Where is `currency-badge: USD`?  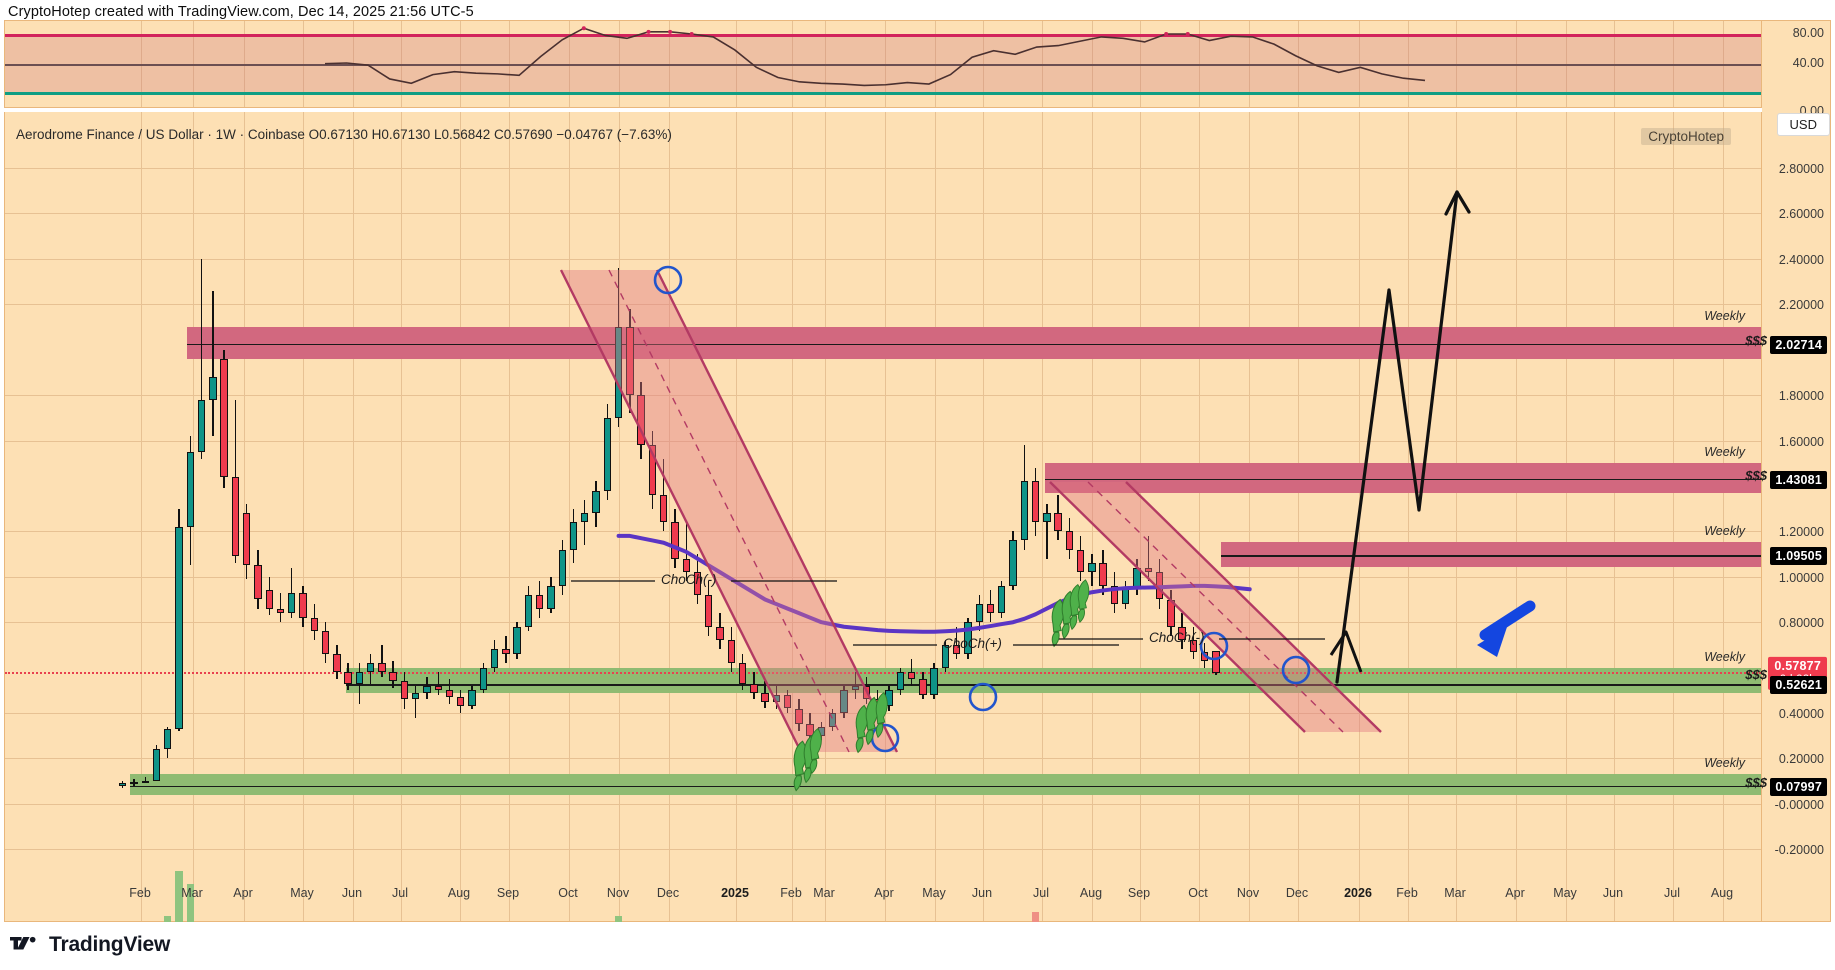 currency-badge: USD is located at coordinates (1803, 124).